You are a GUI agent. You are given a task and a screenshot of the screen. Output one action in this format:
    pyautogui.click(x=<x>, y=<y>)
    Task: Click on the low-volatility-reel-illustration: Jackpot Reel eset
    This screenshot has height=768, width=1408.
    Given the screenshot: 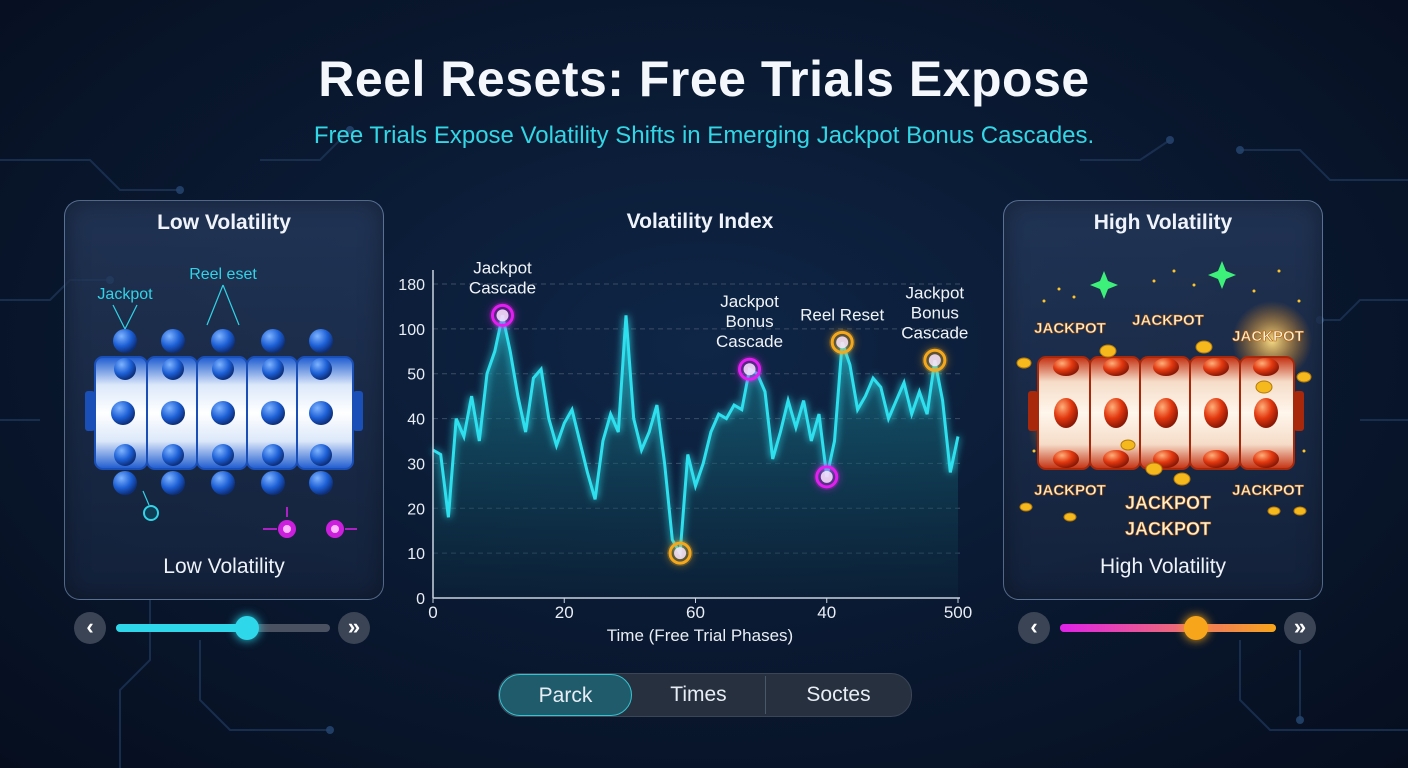 What is the action you would take?
    pyautogui.click(x=224, y=402)
    